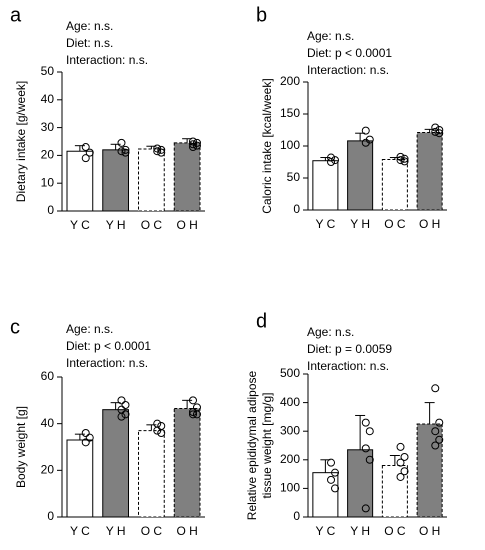 The width and height of the screenshot is (485, 550). I want to click on y-tick-label: 500, so click(290, 373).